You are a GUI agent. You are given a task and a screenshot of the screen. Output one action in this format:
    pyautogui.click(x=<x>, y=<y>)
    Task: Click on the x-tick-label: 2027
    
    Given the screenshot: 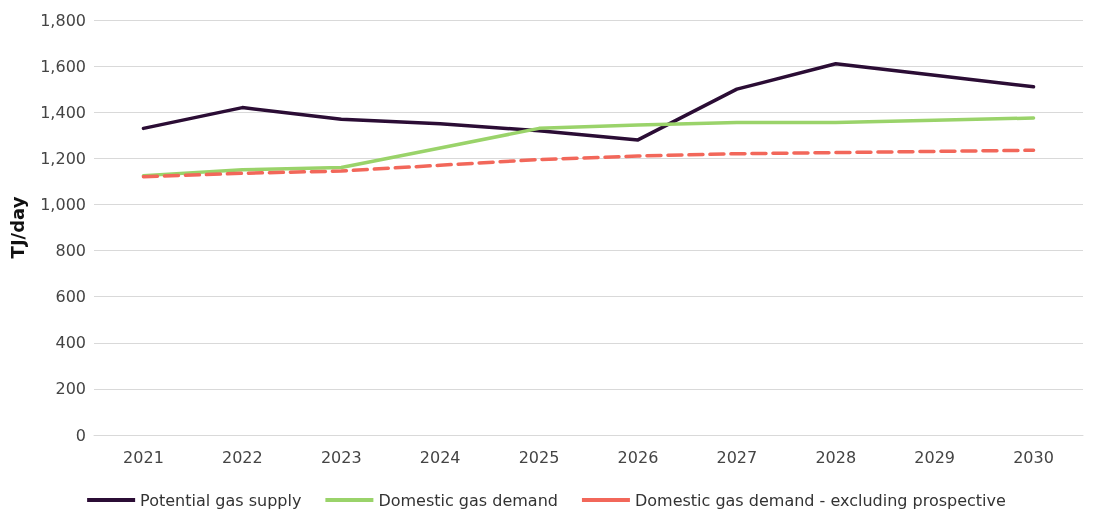 What is the action you would take?
    pyautogui.click(x=737, y=457)
    